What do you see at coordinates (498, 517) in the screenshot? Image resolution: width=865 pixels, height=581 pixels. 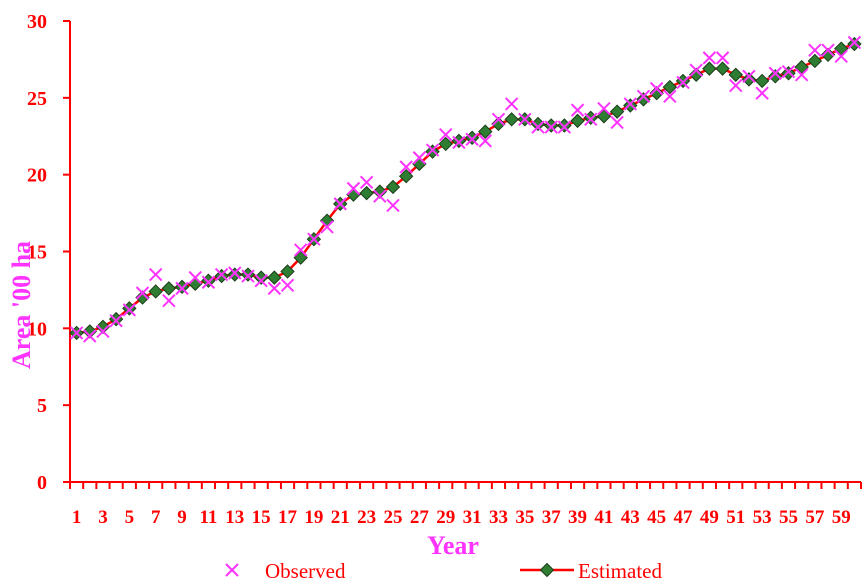 I see `x-tick-label: 33` at bounding box center [498, 517].